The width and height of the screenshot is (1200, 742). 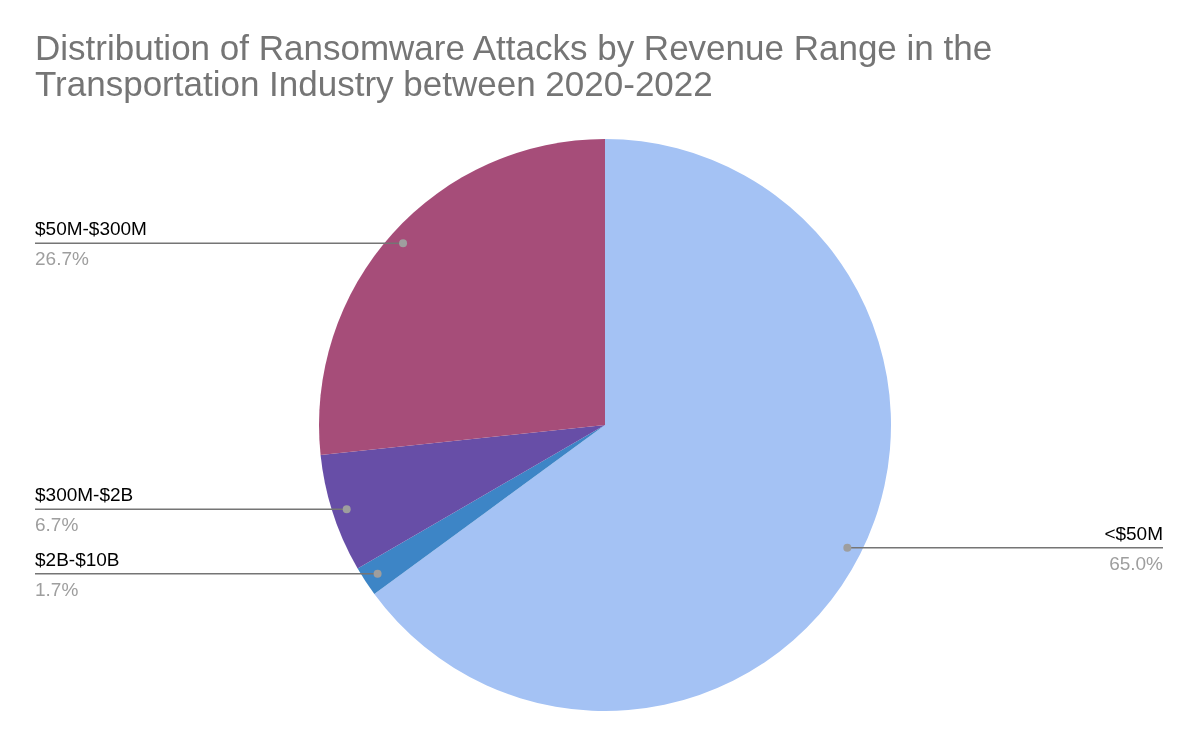 What do you see at coordinates (57, 589) in the screenshot?
I see `data-label: 1.7%` at bounding box center [57, 589].